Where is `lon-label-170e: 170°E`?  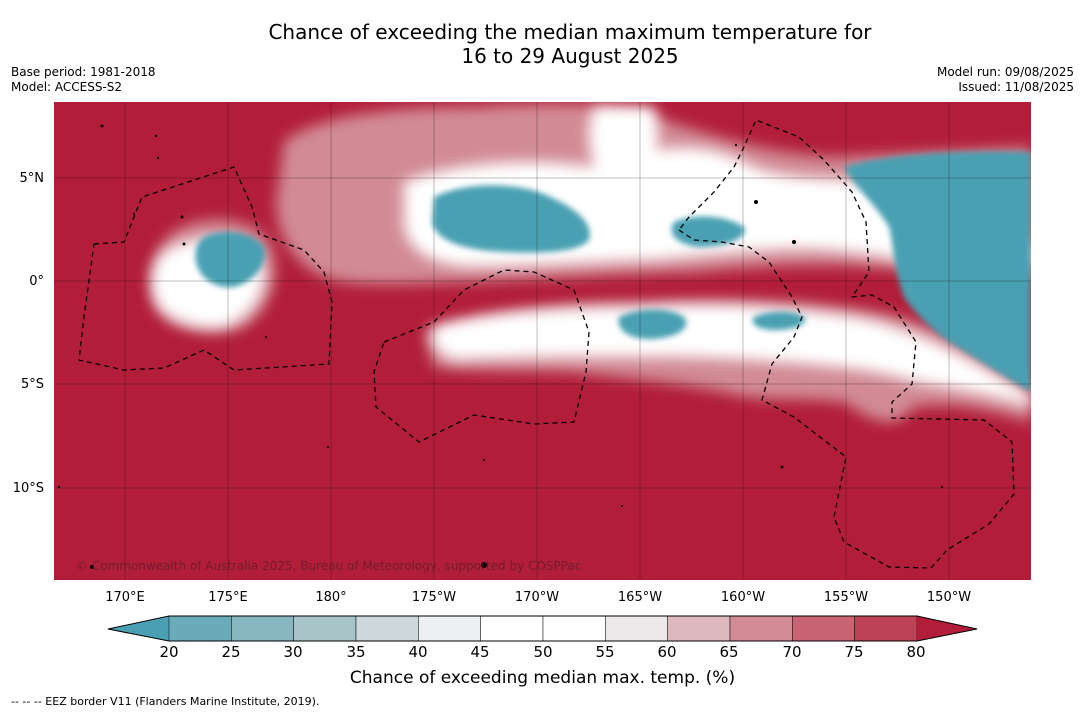
lon-label-170e: 170°E is located at coordinates (125, 597).